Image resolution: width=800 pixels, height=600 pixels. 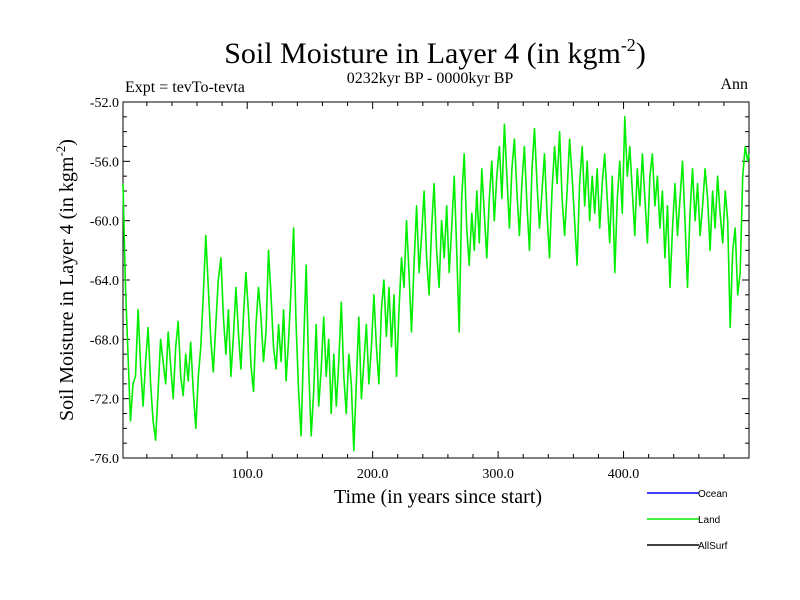 I want to click on time-range-label: 0232kyr BP - 0000kyr BP, so click(x=430, y=78).